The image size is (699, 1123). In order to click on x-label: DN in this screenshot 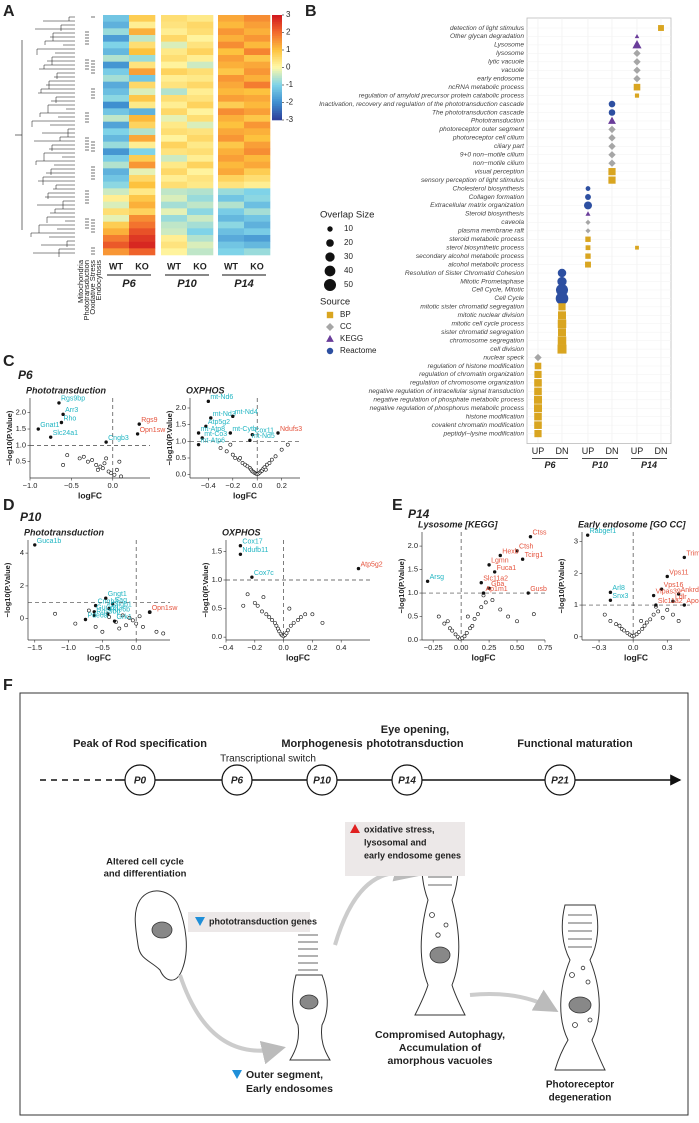, I will do `click(612, 451)`.